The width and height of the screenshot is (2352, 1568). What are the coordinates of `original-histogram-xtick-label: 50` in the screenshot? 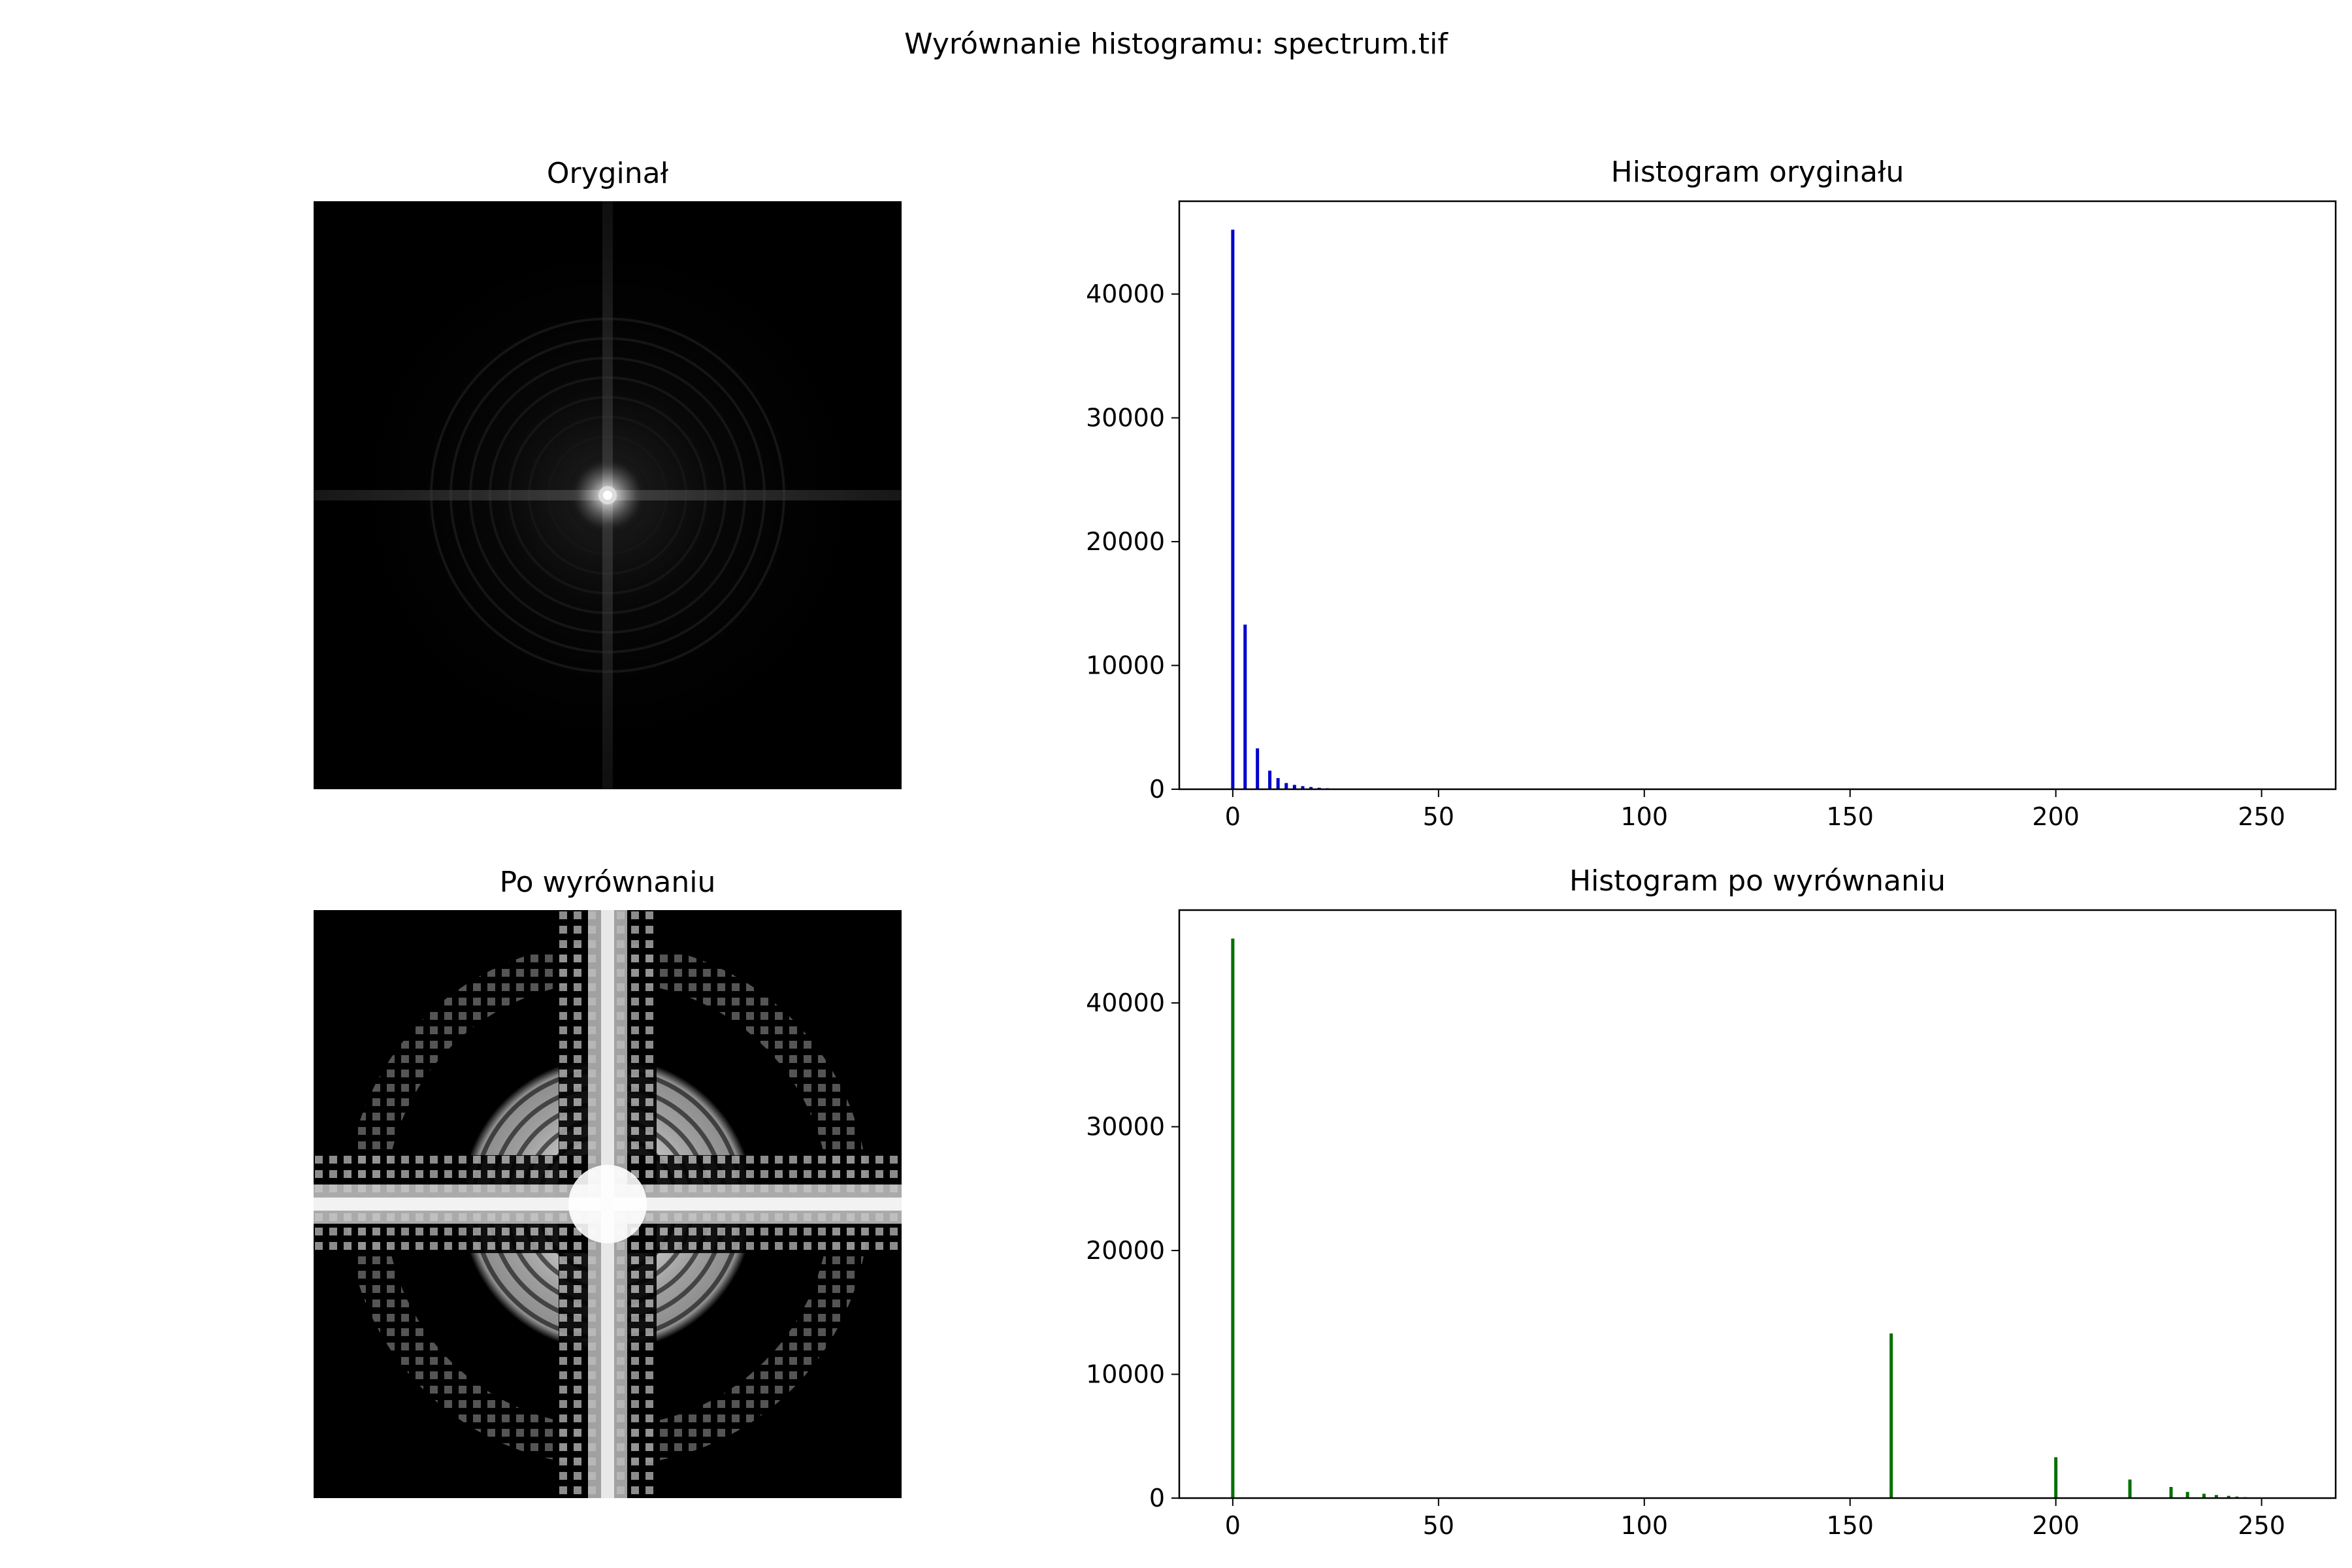 It's located at (1438, 816).